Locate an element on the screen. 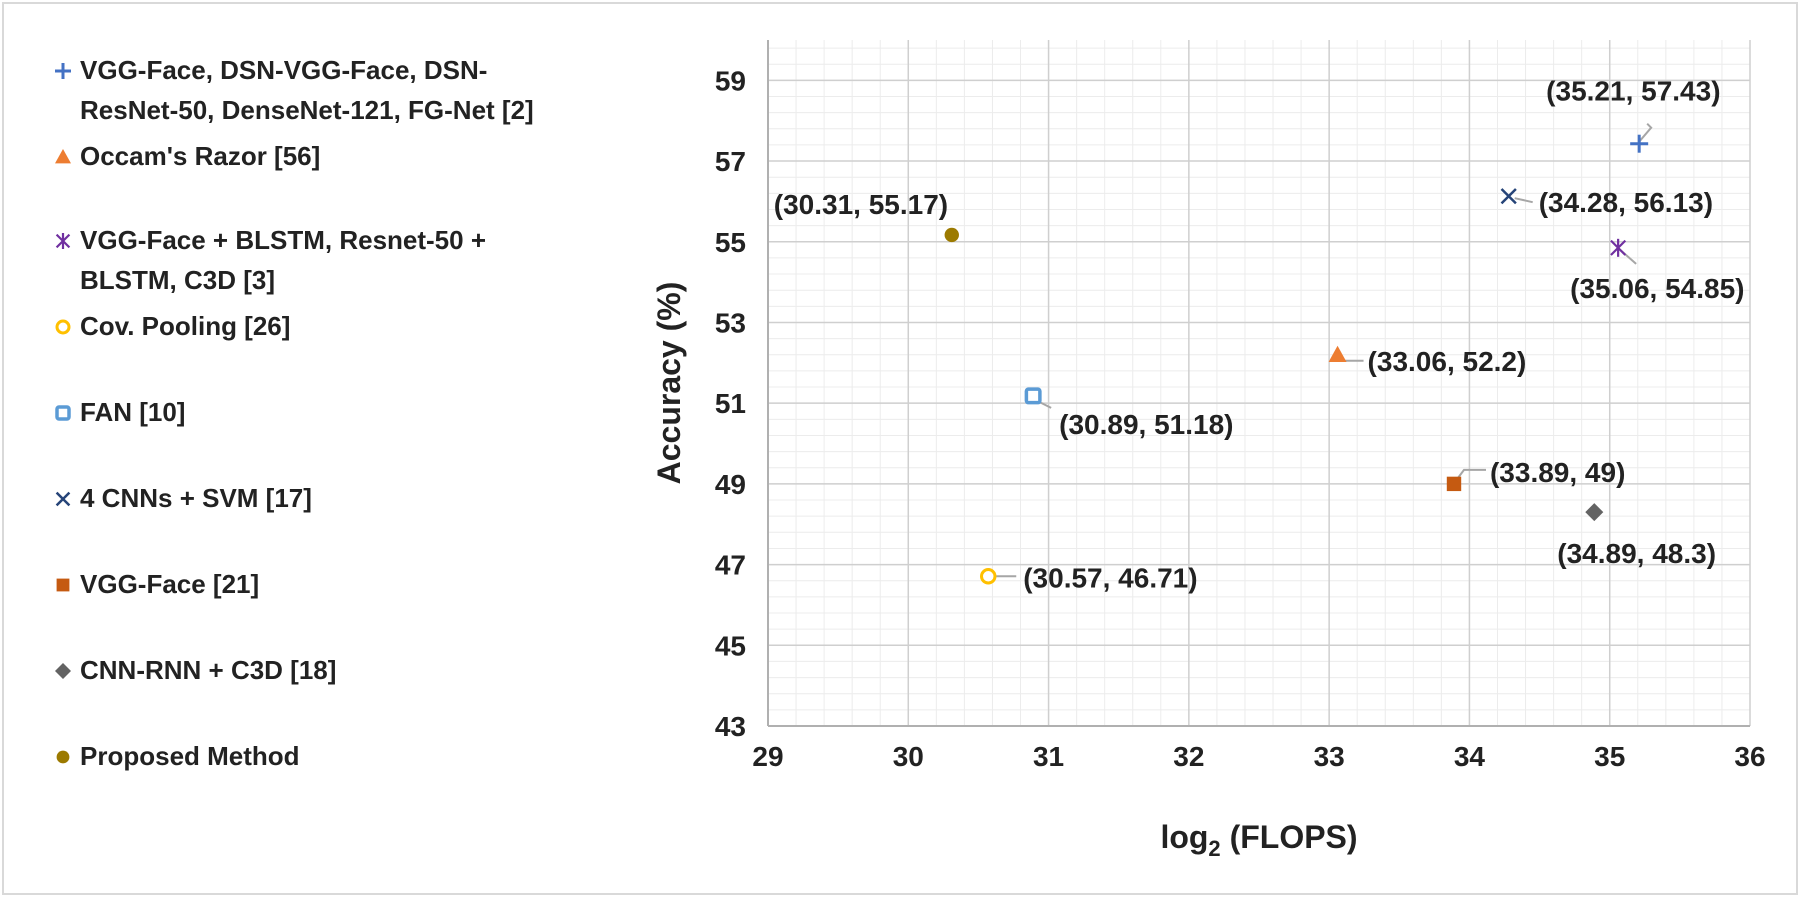 This screenshot has height=899, width=1802. x-tick-label: 36 is located at coordinates (1749, 756).